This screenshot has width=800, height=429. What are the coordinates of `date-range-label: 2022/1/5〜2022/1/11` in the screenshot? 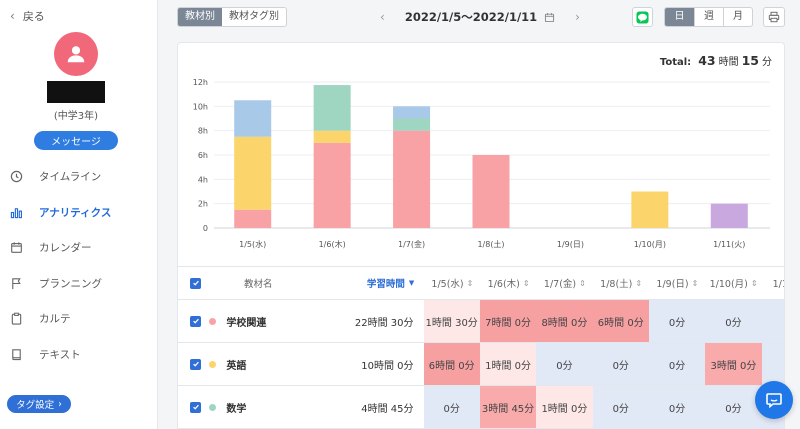 It's located at (471, 17).